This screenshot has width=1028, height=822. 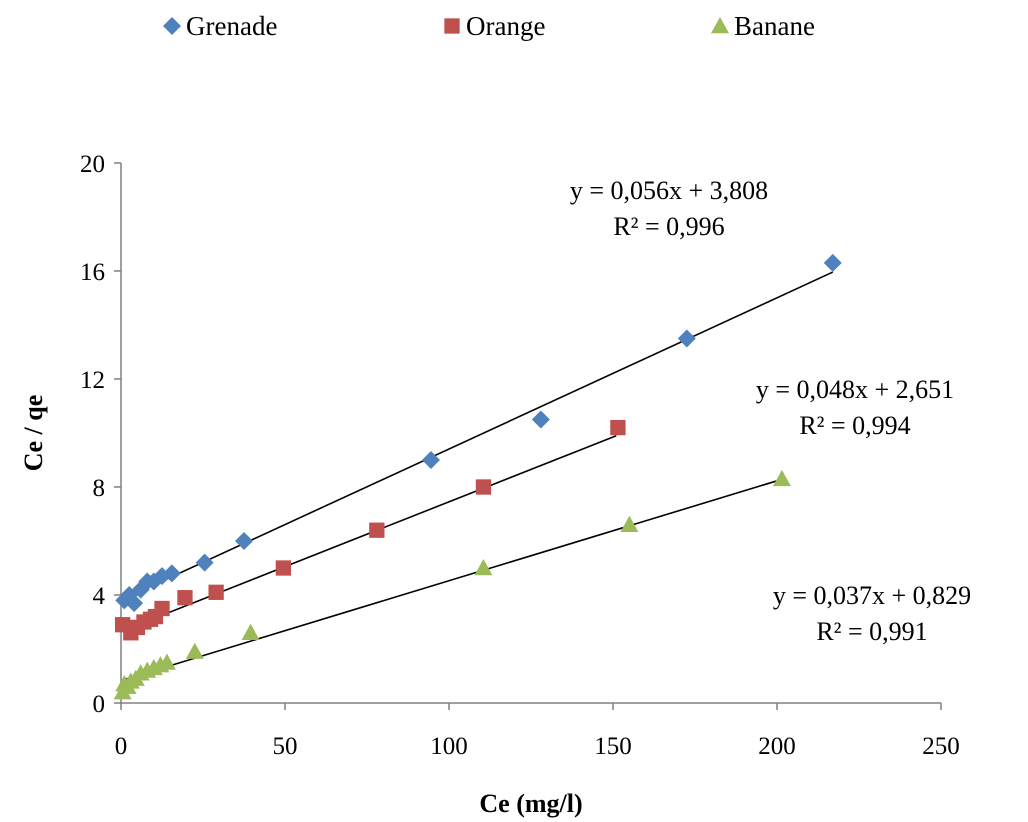 I want to click on legend-label-orange: Orange, so click(x=505, y=26).